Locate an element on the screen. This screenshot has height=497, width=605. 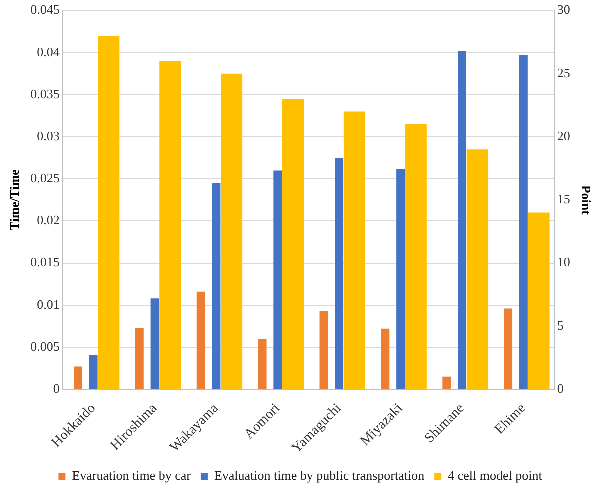
y-tick-label: 0.02 is located at coordinates (48, 220).